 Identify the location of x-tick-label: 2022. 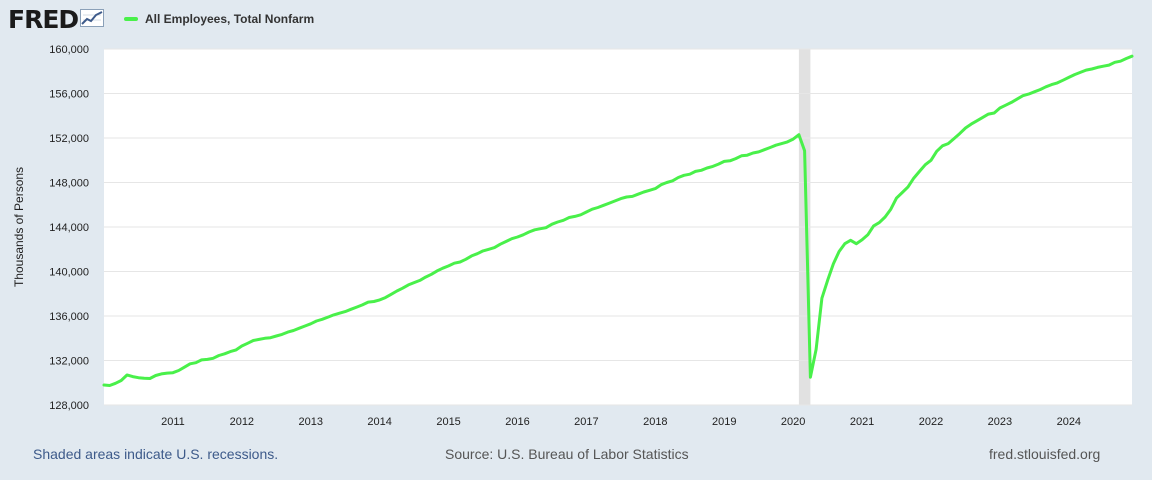
(931, 422).